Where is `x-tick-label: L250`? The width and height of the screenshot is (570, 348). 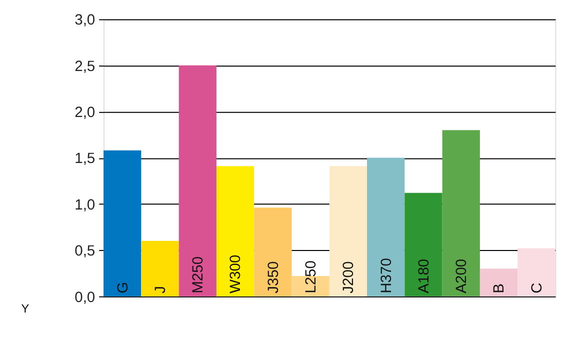
x-tick-label: L250 is located at coordinates (311, 277).